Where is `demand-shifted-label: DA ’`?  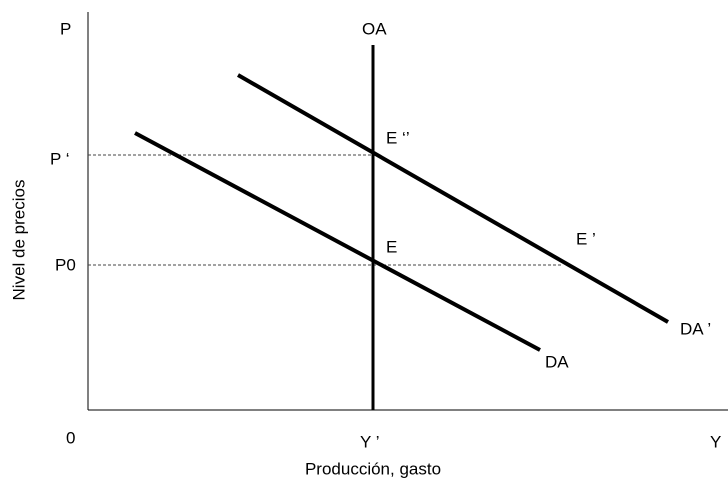 demand-shifted-label: DA ’ is located at coordinates (695, 328).